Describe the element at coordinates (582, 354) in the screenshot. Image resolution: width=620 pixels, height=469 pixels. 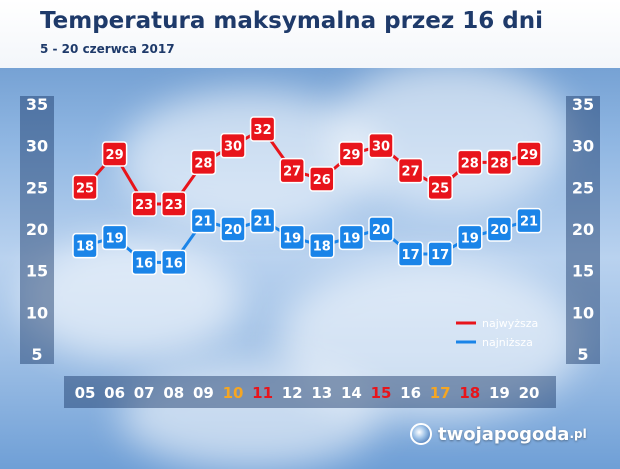
I see `y-tick-label-right: 5` at that location.